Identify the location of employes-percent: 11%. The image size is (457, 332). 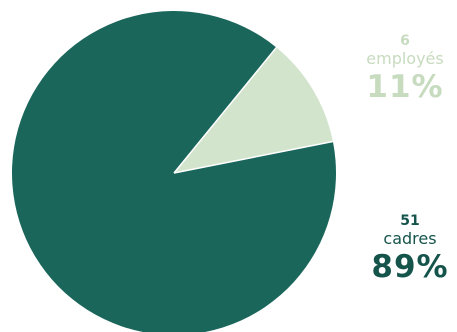
(405, 87).